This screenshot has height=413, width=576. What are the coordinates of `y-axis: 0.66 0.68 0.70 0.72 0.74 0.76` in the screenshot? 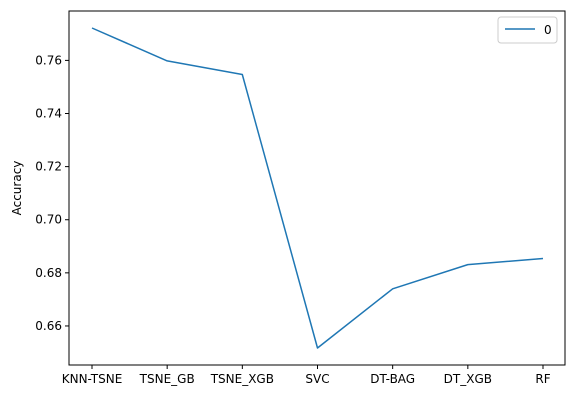 It's located at (52, 193).